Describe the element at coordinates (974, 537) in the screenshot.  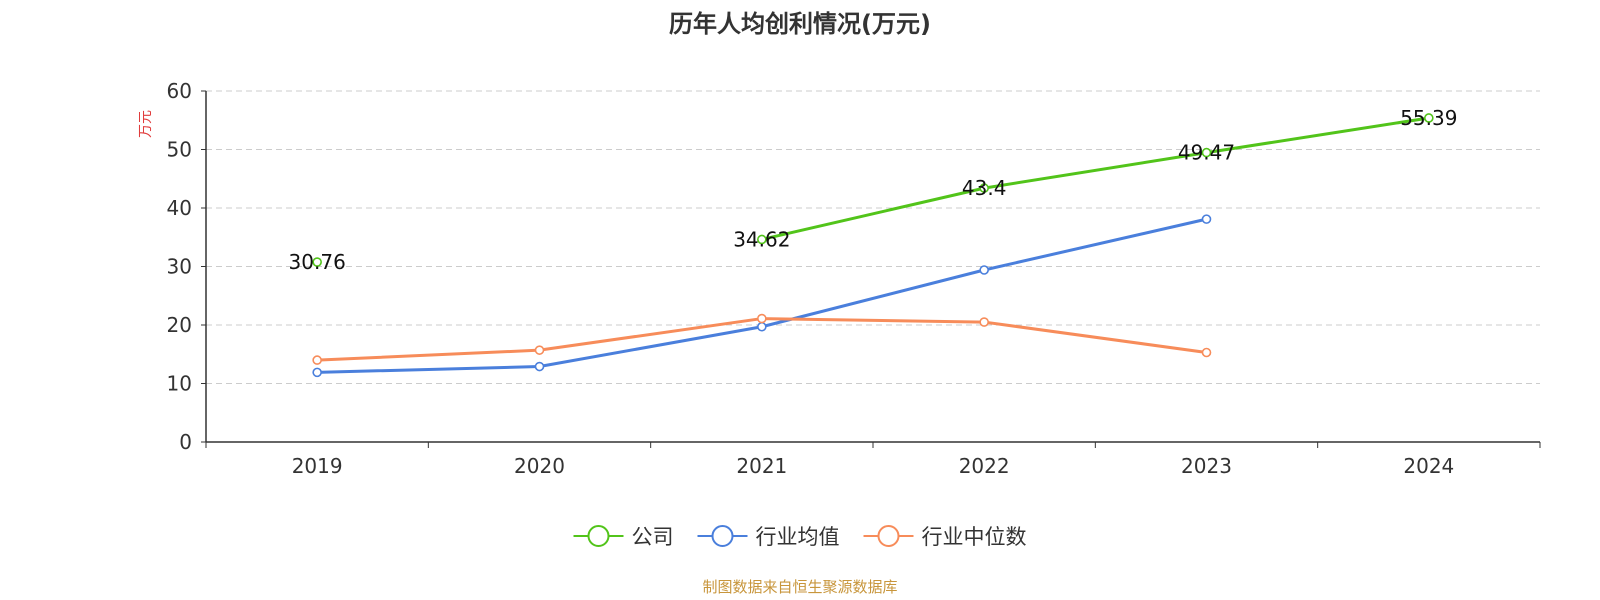
I see `legend-label: 行业中位数` at that location.